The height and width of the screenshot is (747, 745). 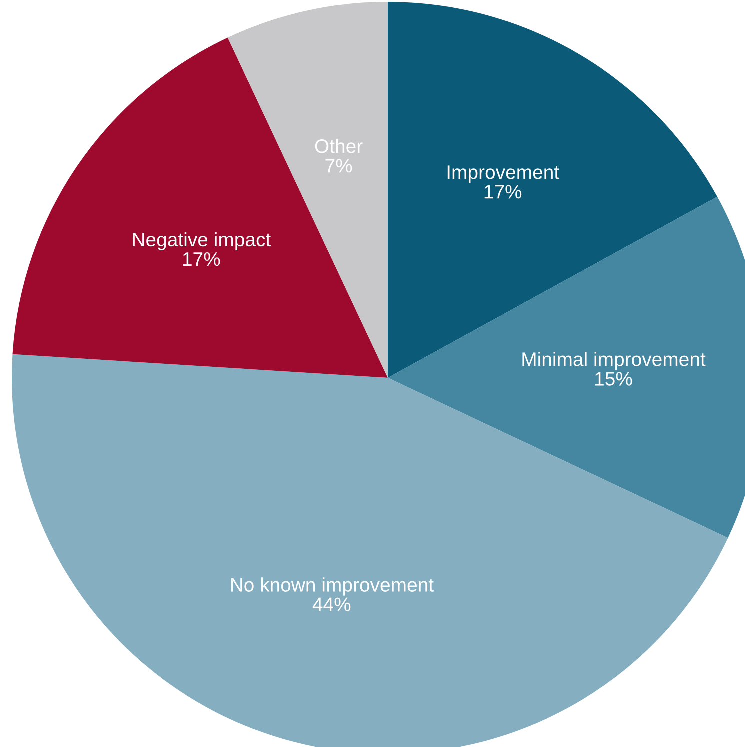 I want to click on slice-label: Minimal improvement, so click(x=614, y=361).